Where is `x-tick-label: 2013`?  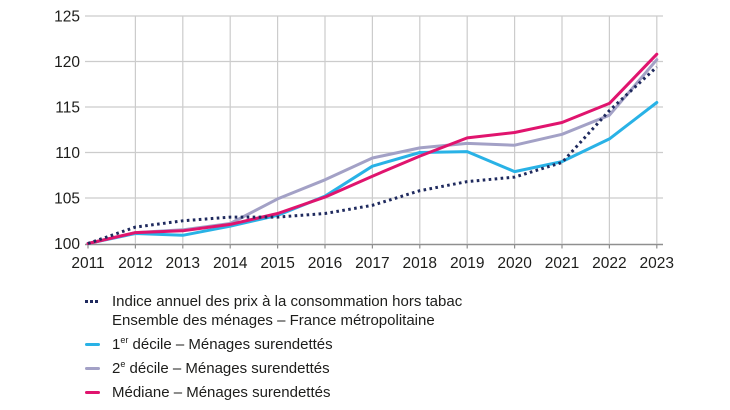
x-tick-label: 2013 is located at coordinates (183, 263).